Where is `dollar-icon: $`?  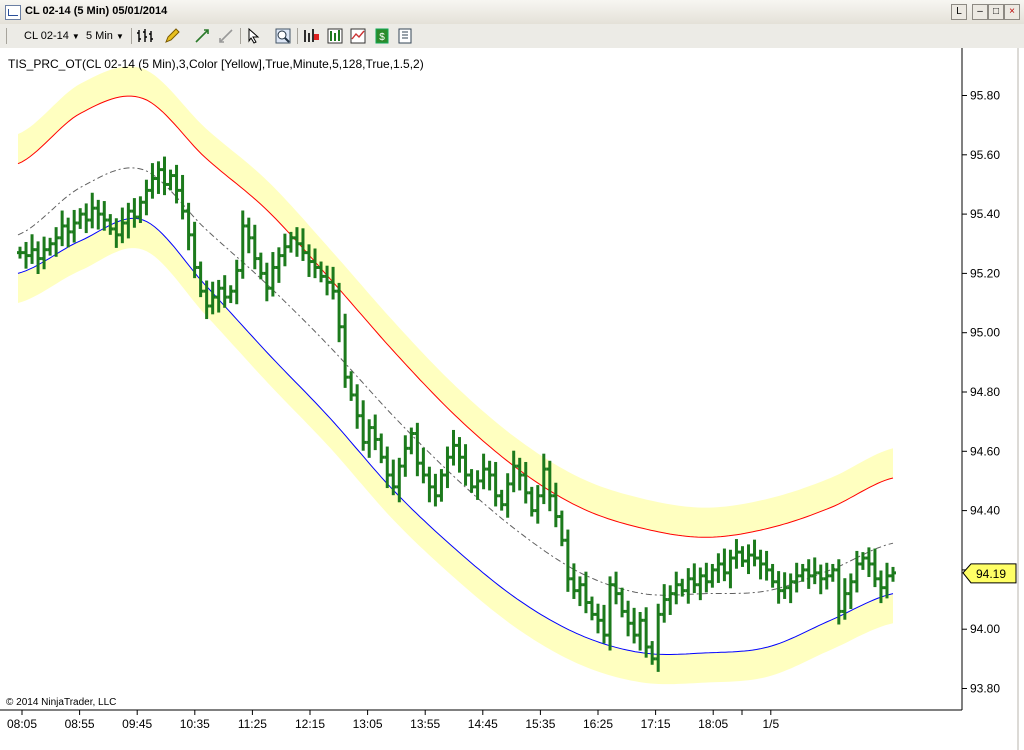 dollar-icon: $ is located at coordinates (382, 36).